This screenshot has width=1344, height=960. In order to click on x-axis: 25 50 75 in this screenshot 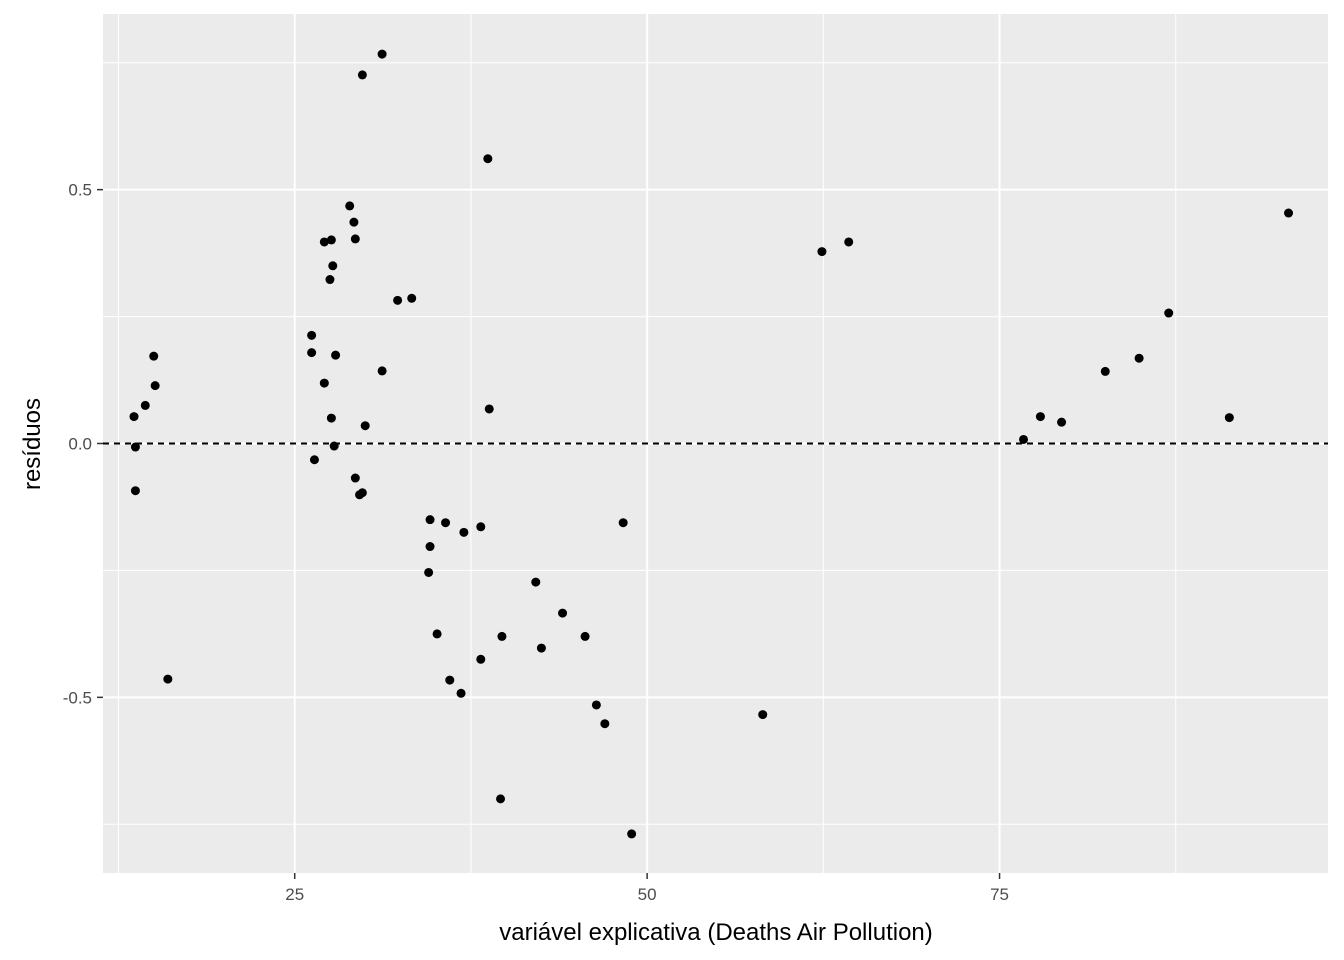, I will do `click(647, 888)`.